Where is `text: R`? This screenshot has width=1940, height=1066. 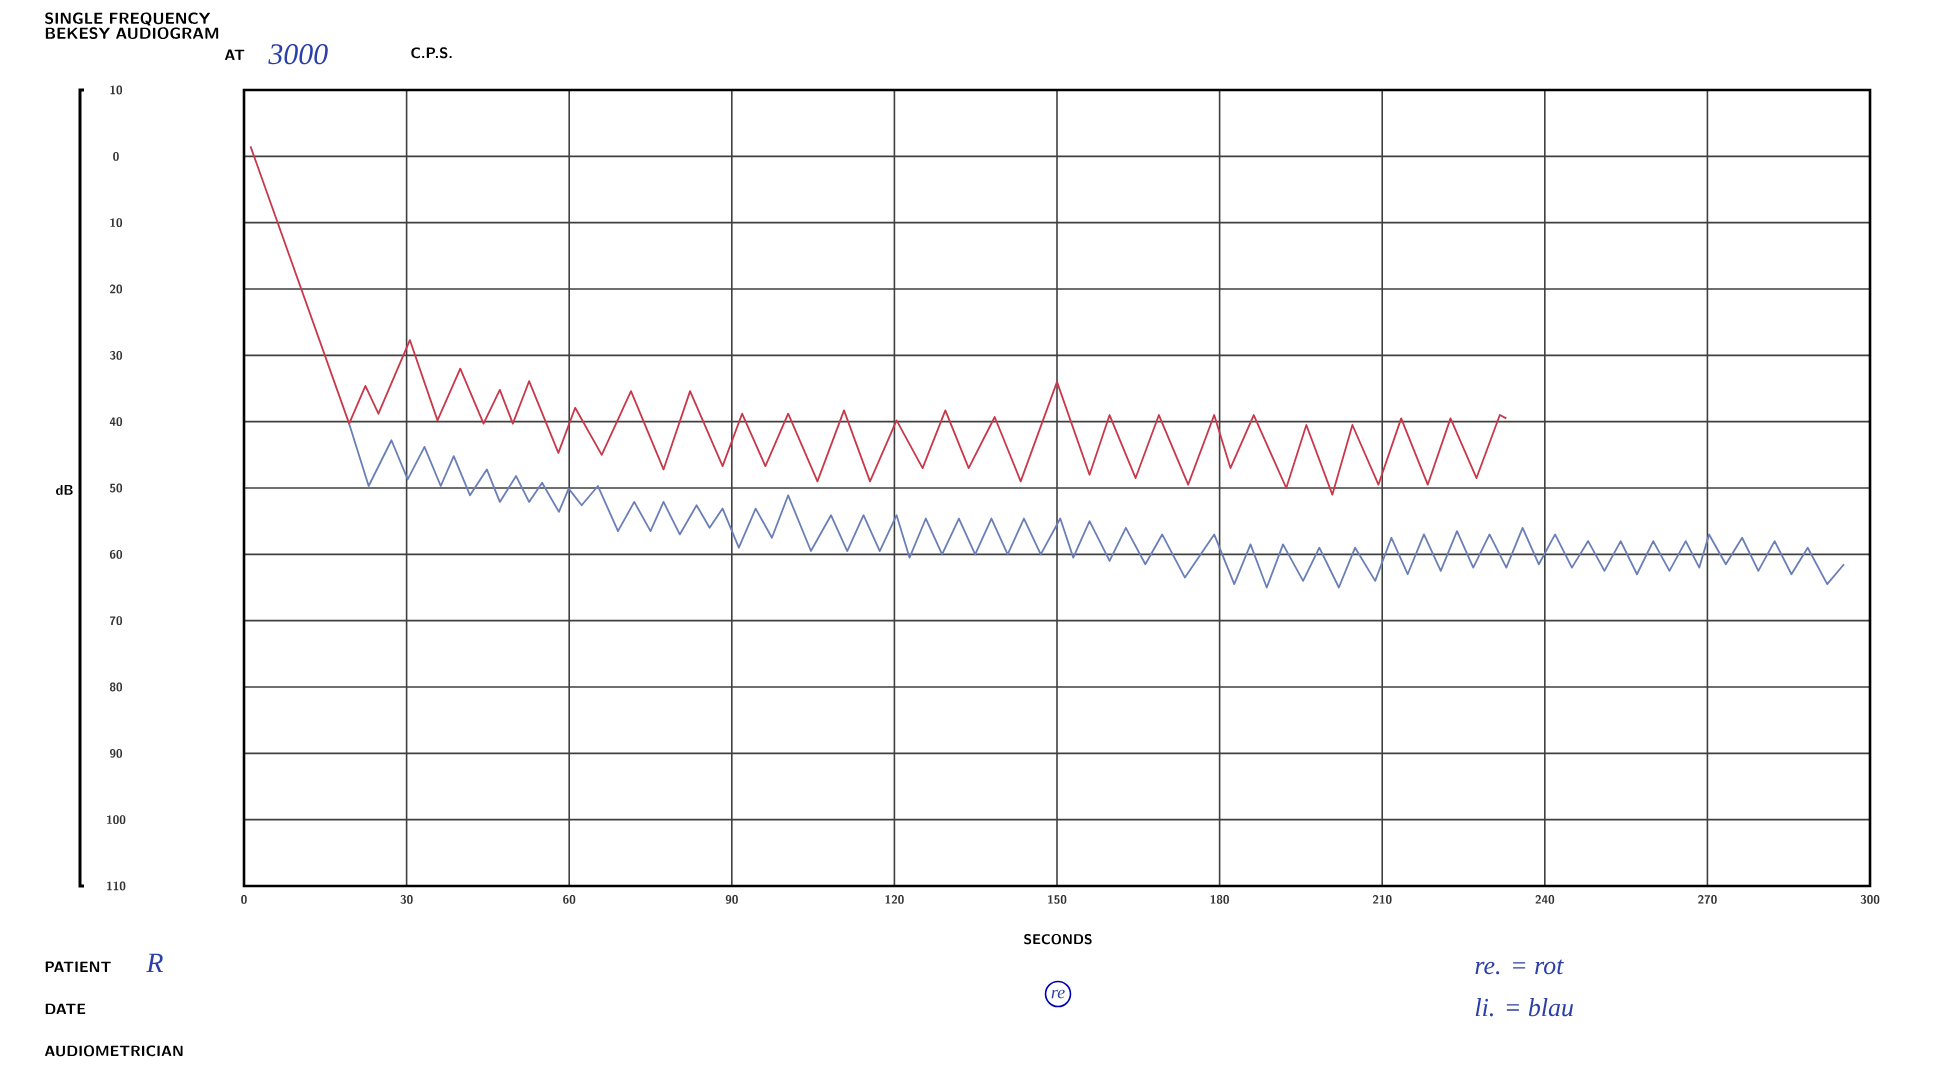
text: R is located at coordinates (154, 962).